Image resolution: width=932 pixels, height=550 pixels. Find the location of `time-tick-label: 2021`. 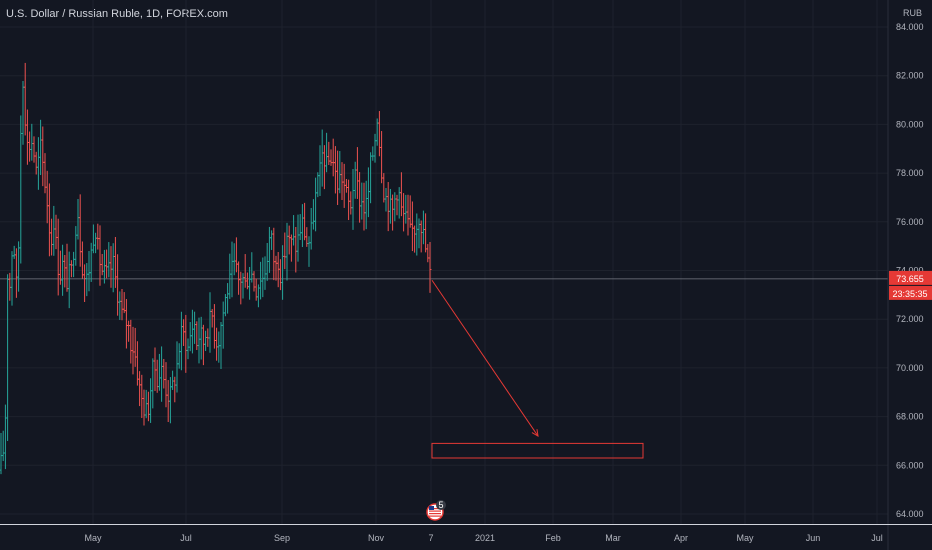

time-tick-label: 2021 is located at coordinates (485, 538).